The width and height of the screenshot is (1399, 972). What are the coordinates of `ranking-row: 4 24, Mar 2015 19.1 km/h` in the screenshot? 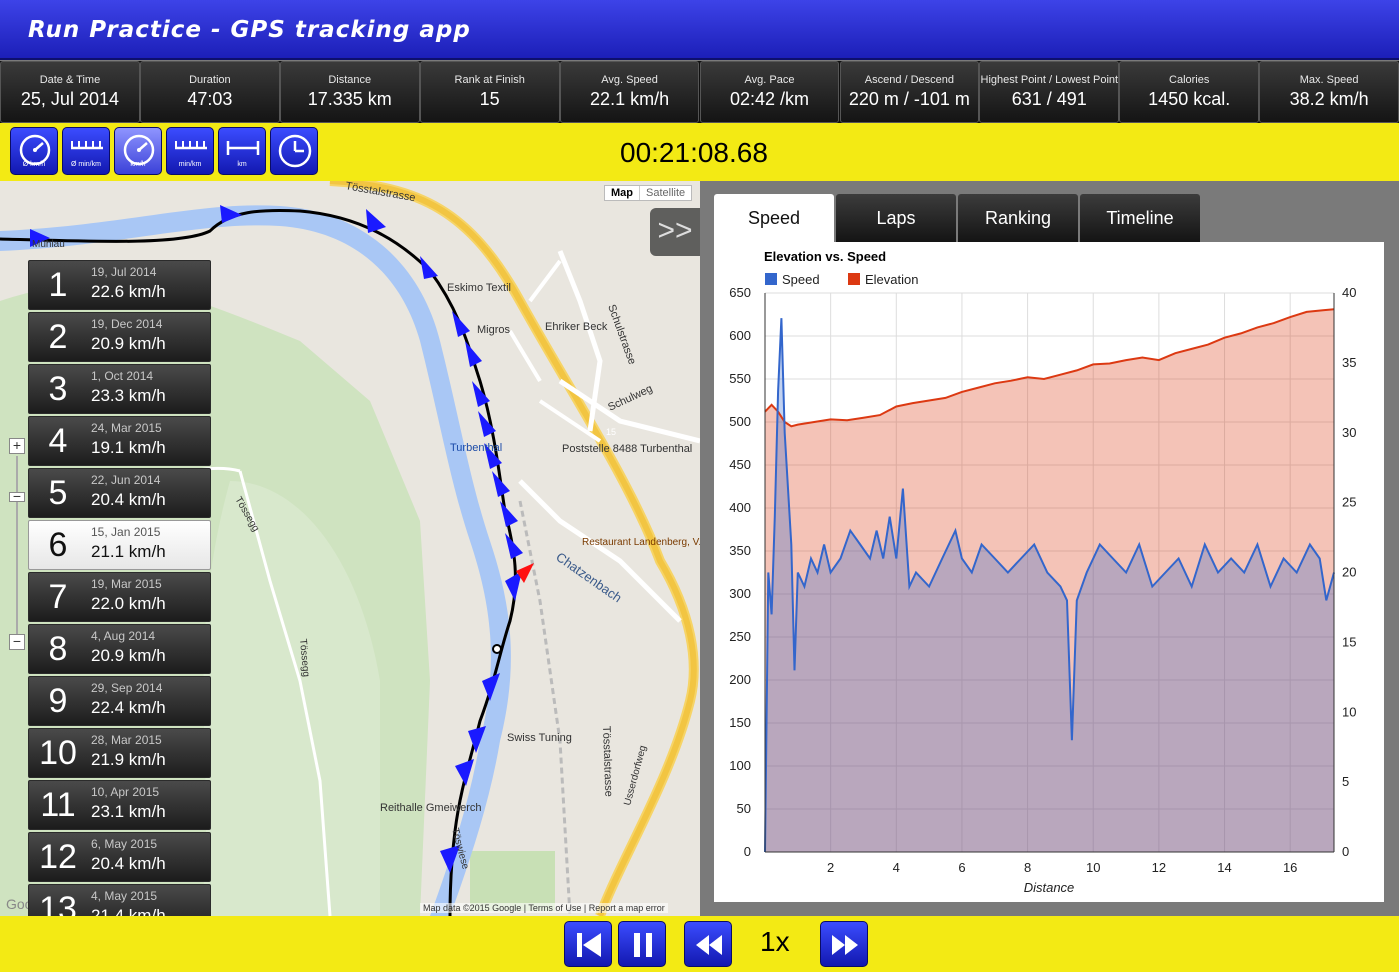 It's located at (119, 441).